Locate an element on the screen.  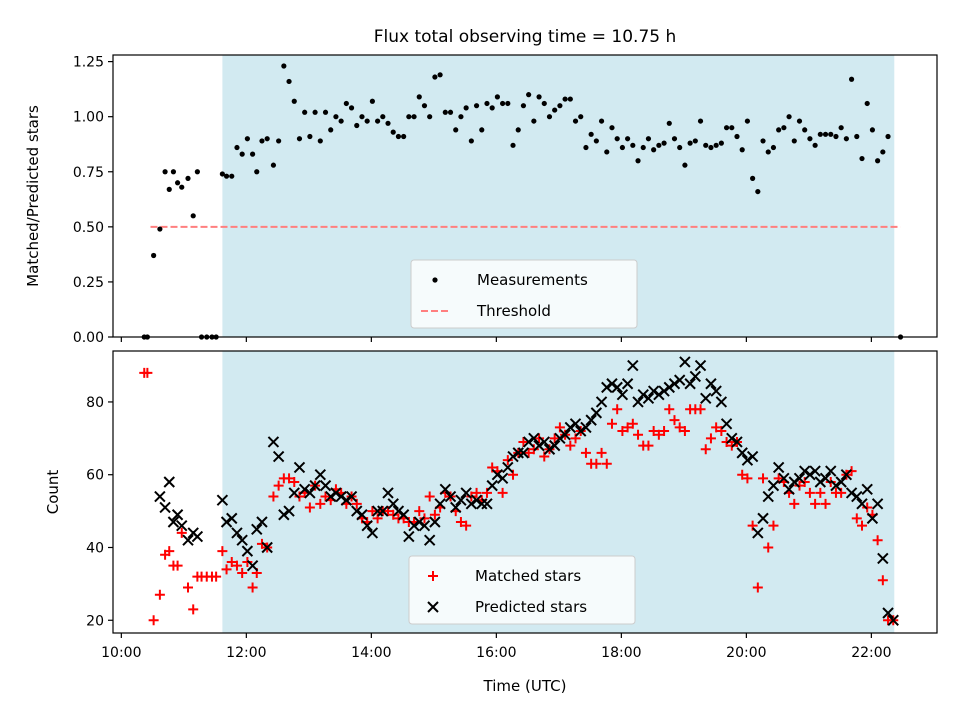
y-axis-label: Count is located at coordinates (53, 492).